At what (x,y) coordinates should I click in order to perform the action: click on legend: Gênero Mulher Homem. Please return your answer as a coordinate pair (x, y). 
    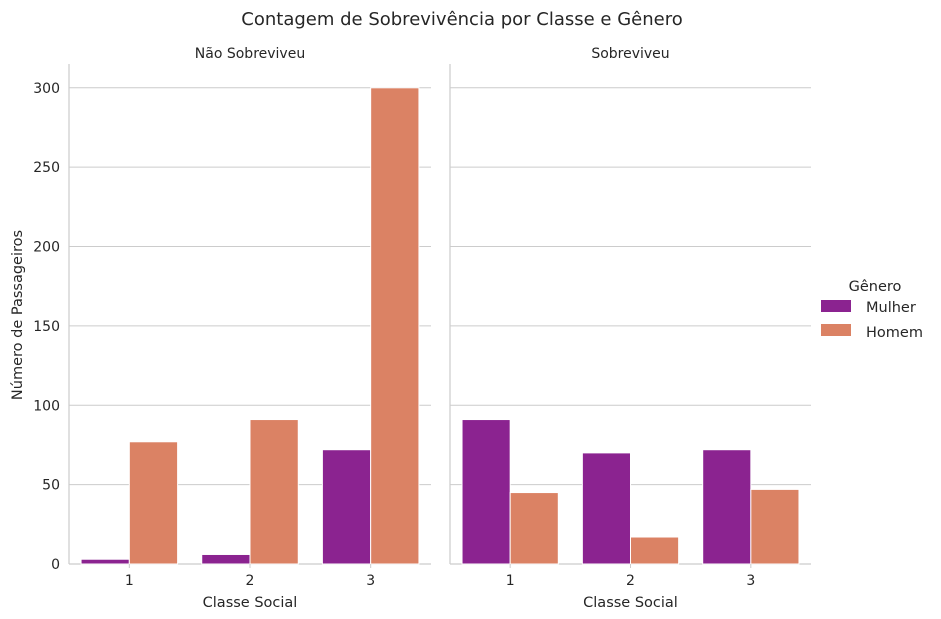
    Looking at the image, I should click on (872, 310).